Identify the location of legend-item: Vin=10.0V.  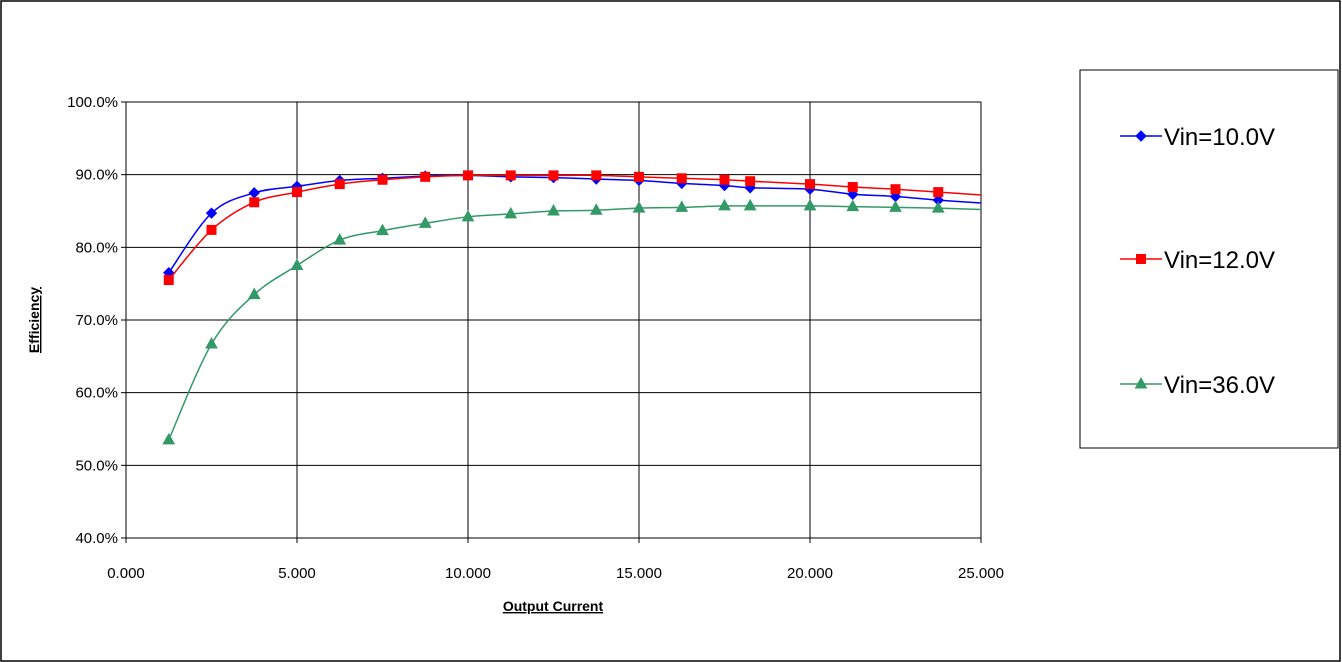
(1197, 137).